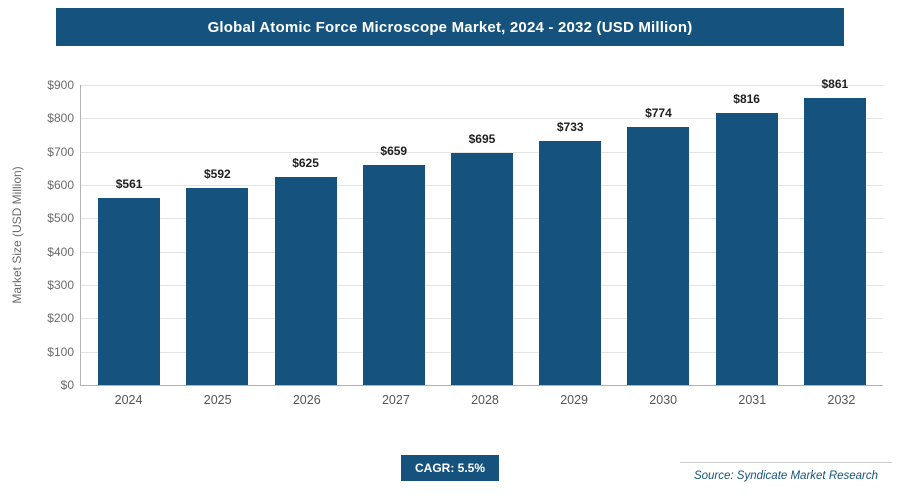 The width and height of the screenshot is (900, 500). I want to click on bar-group: $592, so click(217, 235).